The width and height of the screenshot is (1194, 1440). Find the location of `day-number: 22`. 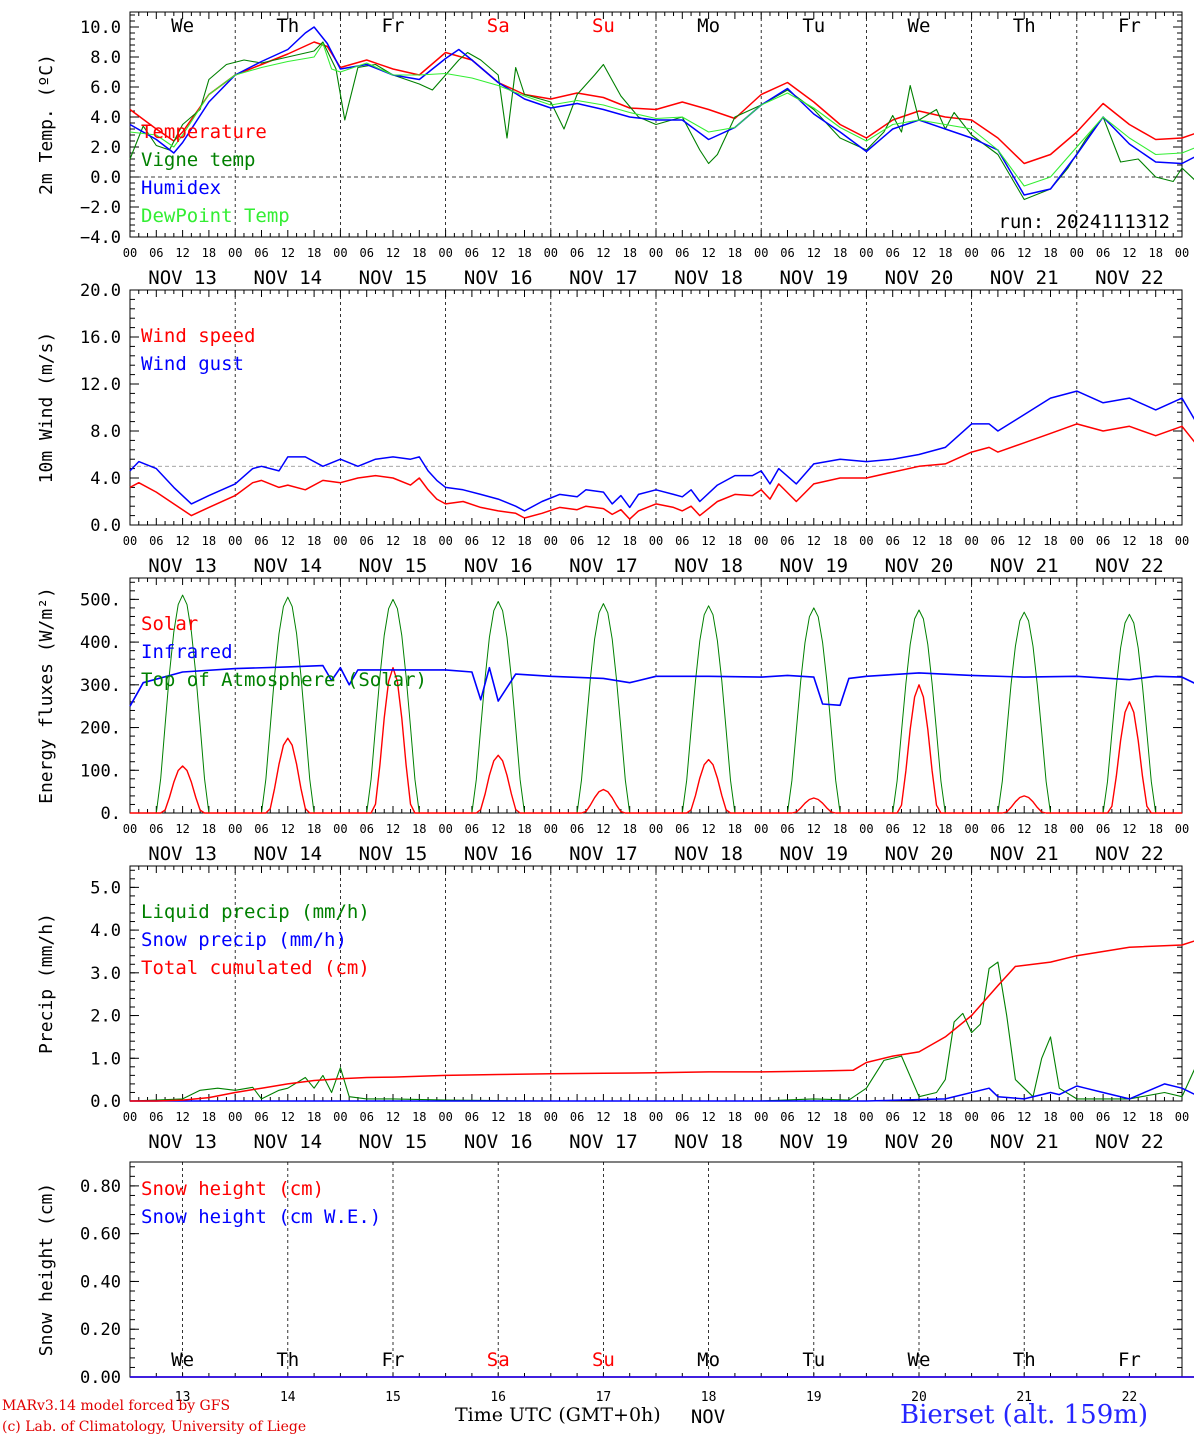

day-number: 22 is located at coordinates (1130, 1397).